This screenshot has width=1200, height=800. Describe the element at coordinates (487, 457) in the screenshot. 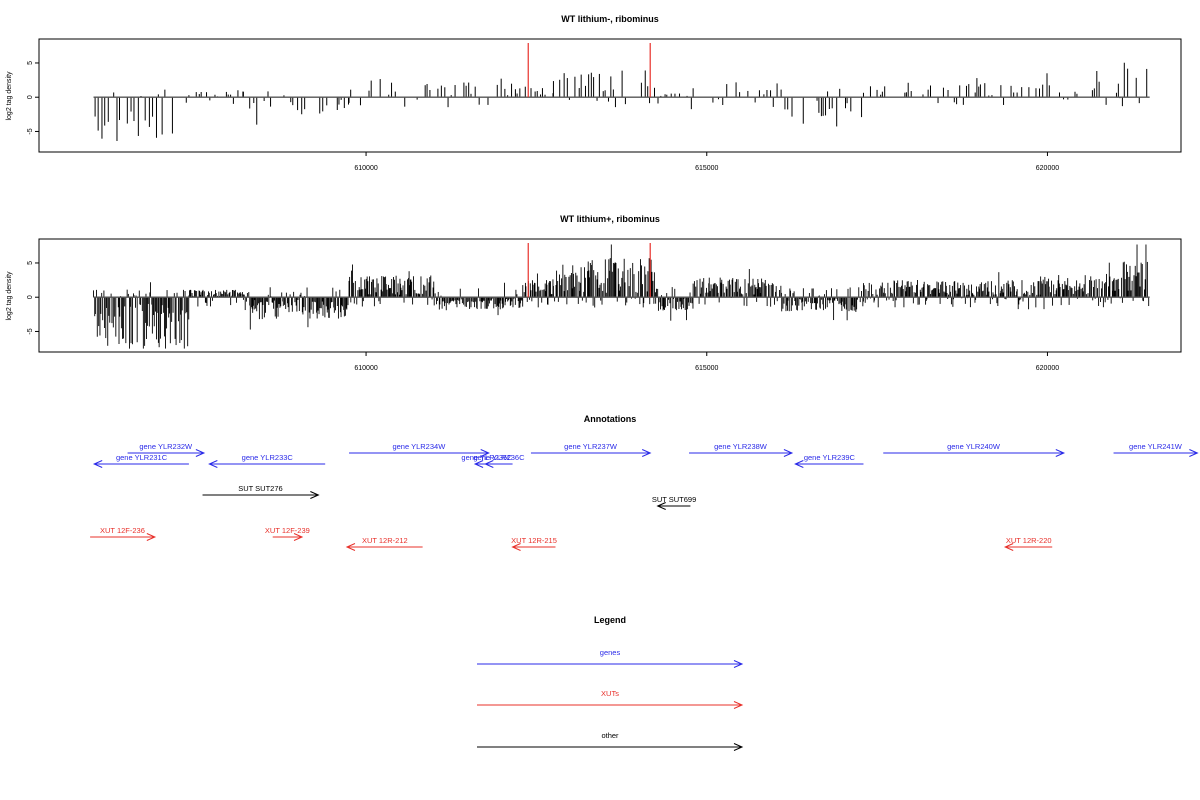

I see `feature-label: gene YLR235C` at that location.